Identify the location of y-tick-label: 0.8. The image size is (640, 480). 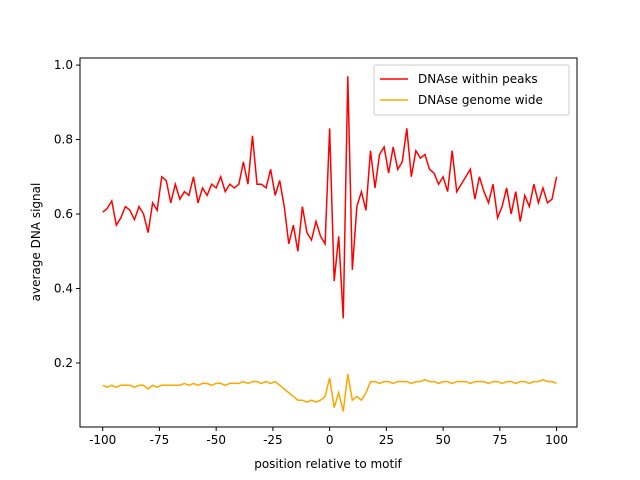
(63, 140).